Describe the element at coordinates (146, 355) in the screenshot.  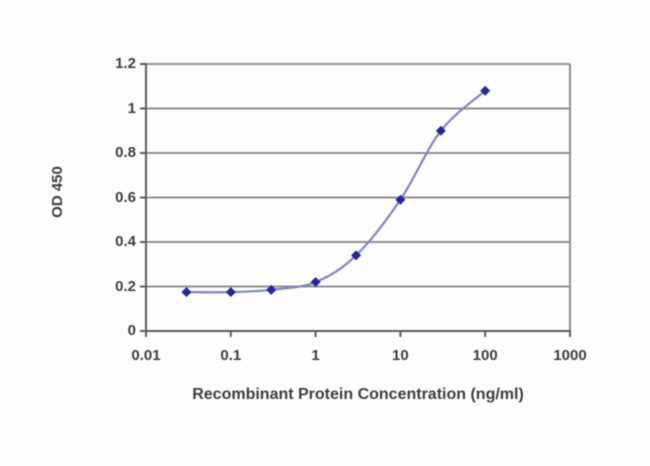
I see `x-tick-label: 0.01` at that location.